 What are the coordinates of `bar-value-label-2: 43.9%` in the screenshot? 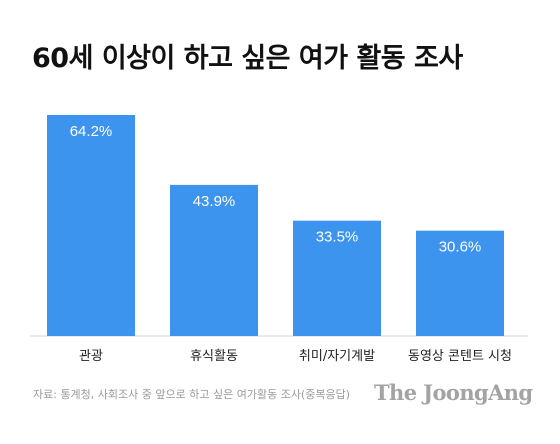 It's located at (214, 201).